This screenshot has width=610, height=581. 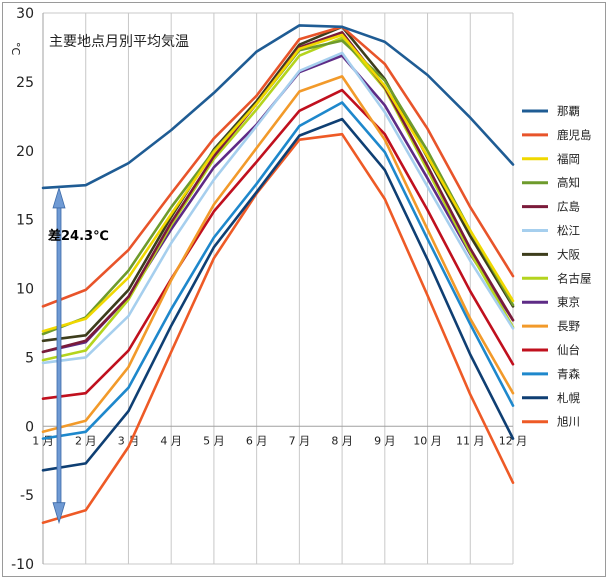 What do you see at coordinates (470, 440) in the screenshot?
I see `x-tick-label: 11 月` at bounding box center [470, 440].